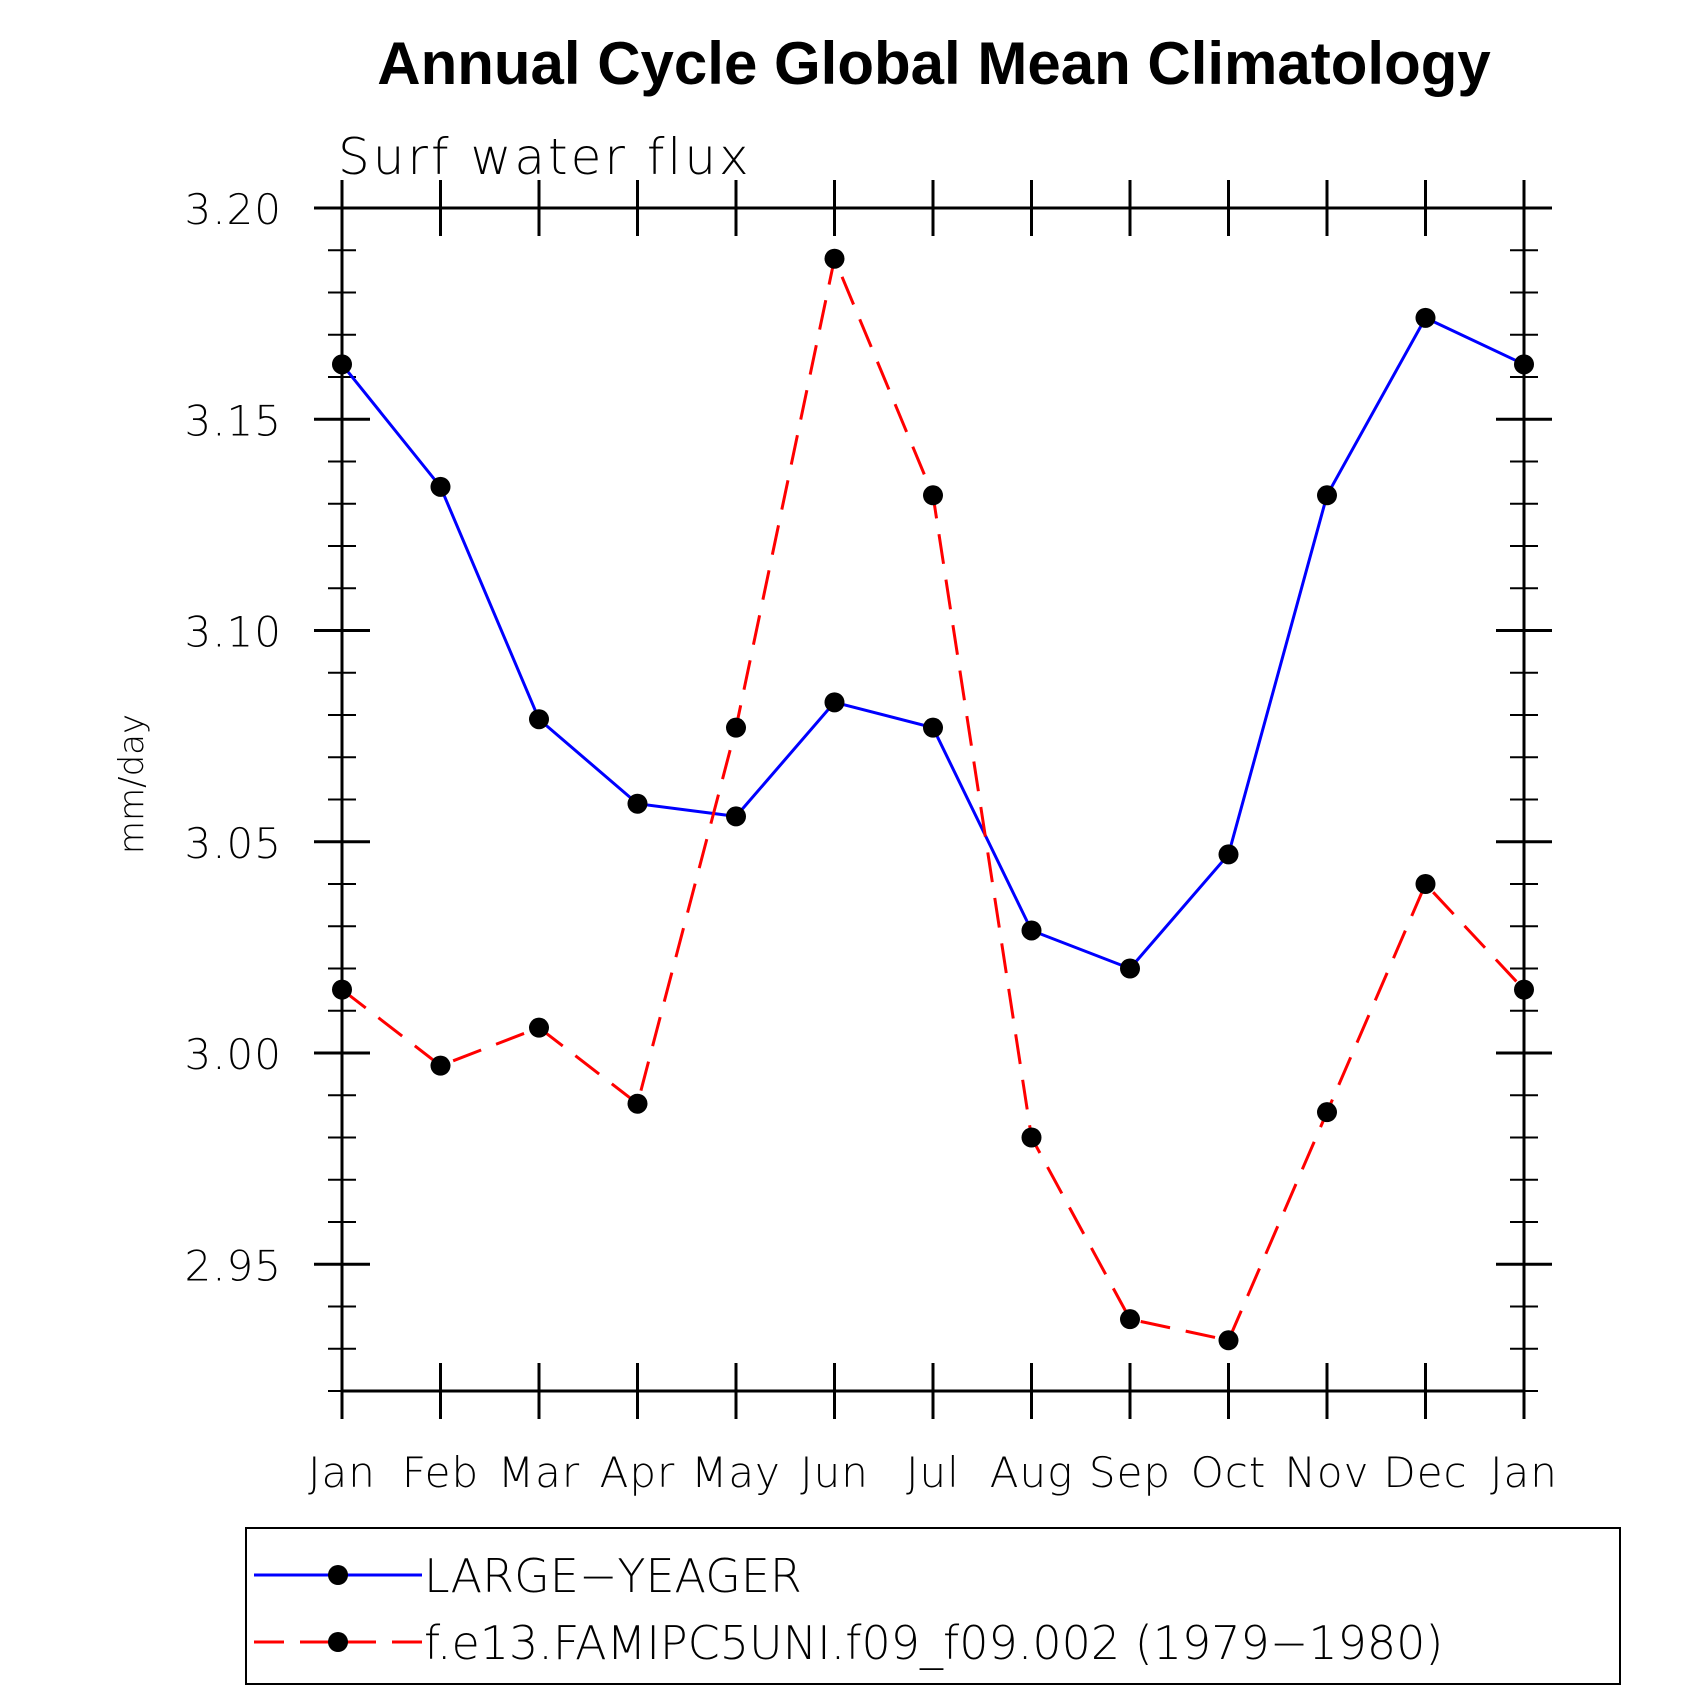 The width and height of the screenshot is (1708, 1708). Describe the element at coordinates (539, 1472) in the screenshot. I see `x-tick-label: Mar` at that location.